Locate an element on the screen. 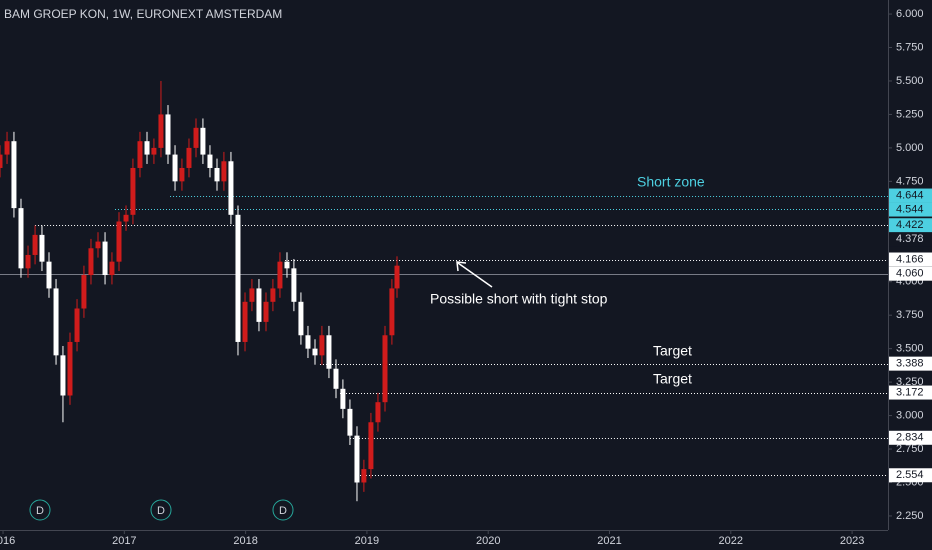  x-tick-label: 2021 is located at coordinates (609, 541).